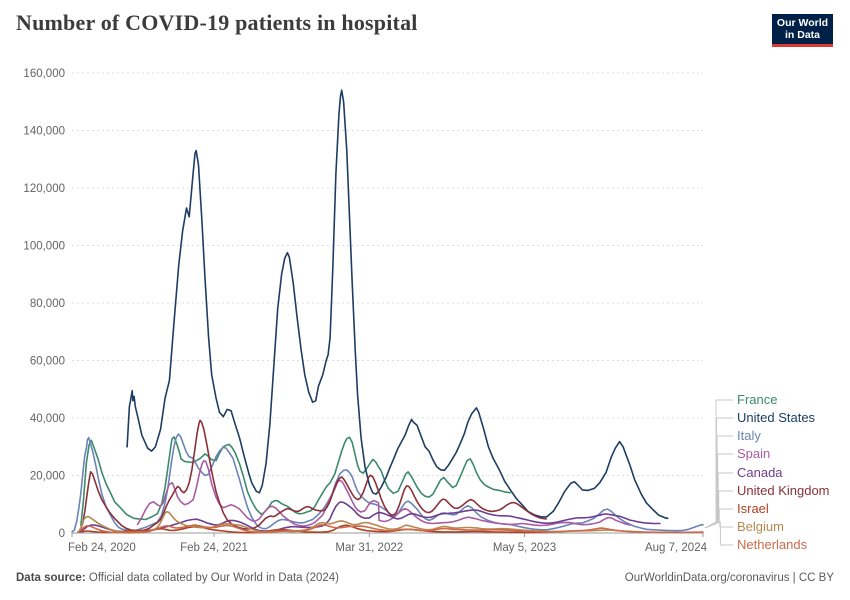 Image resolution: width=850 pixels, height=600 pixels. Describe the element at coordinates (47, 362) in the screenshot. I see `svg-text: 60,000` at that location.